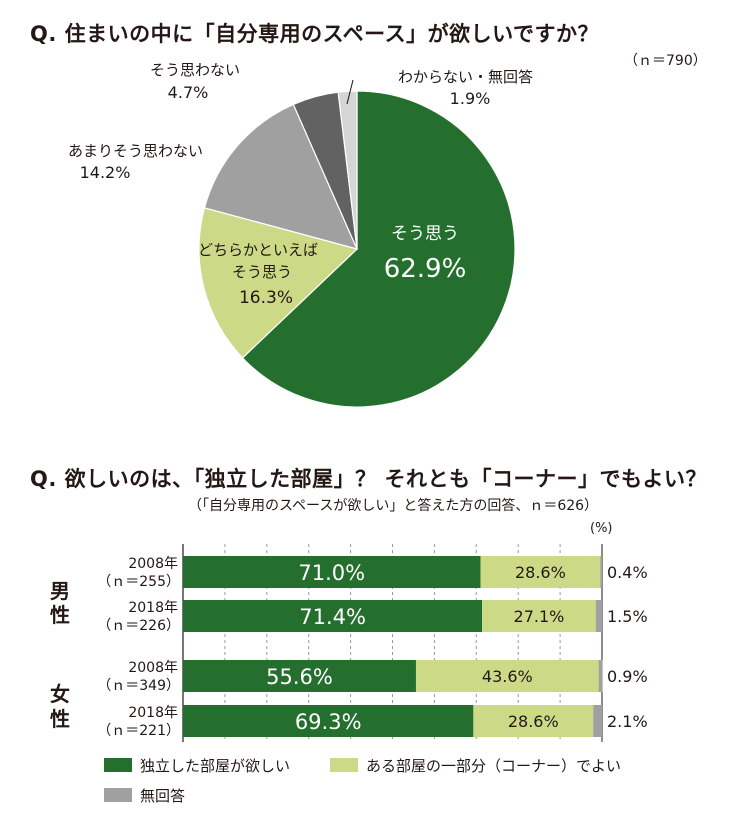 The height and width of the screenshot is (830, 735). What do you see at coordinates (188, 92) in the screenshot?
I see `pie-value-3: 4.7%` at bounding box center [188, 92].